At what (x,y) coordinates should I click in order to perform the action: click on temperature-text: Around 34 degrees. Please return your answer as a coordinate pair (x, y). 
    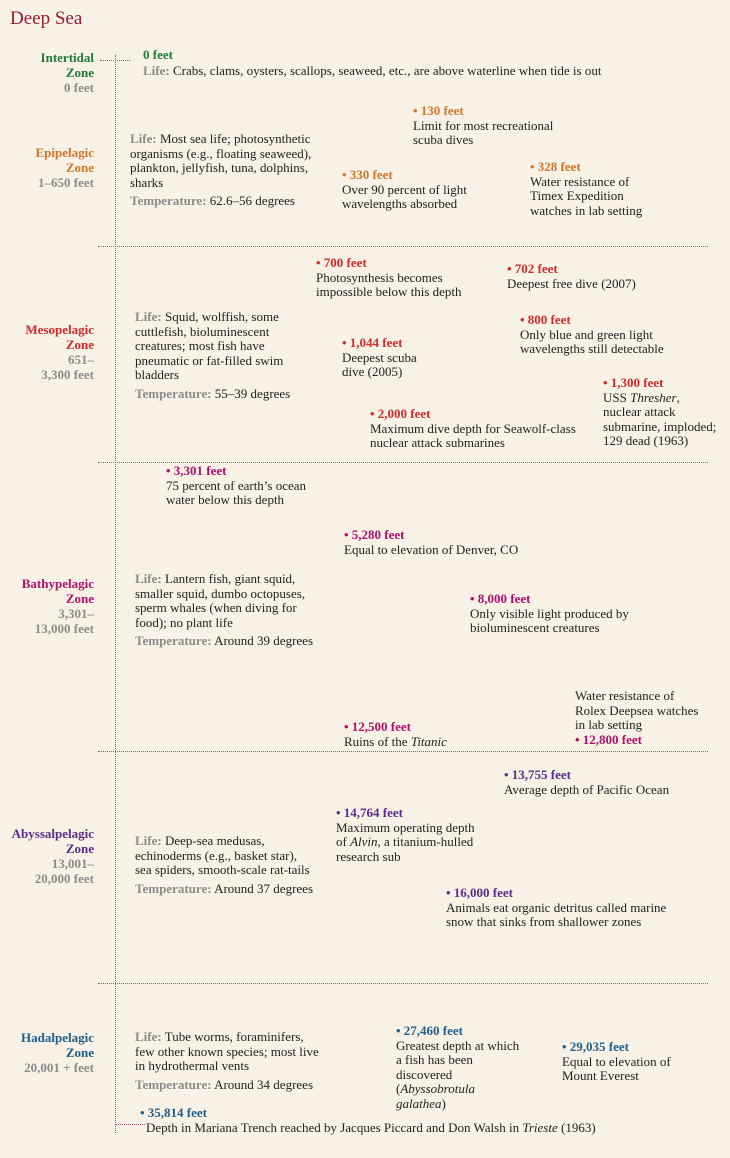
    Looking at the image, I should click on (264, 1084).